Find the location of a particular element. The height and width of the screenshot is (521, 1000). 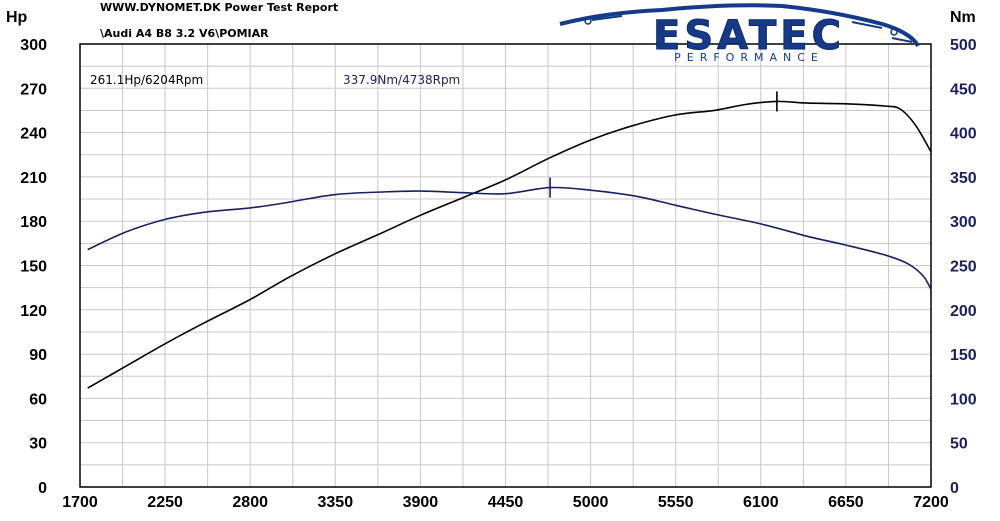

left-axis-tick-label: 120 is located at coordinates (33, 311).